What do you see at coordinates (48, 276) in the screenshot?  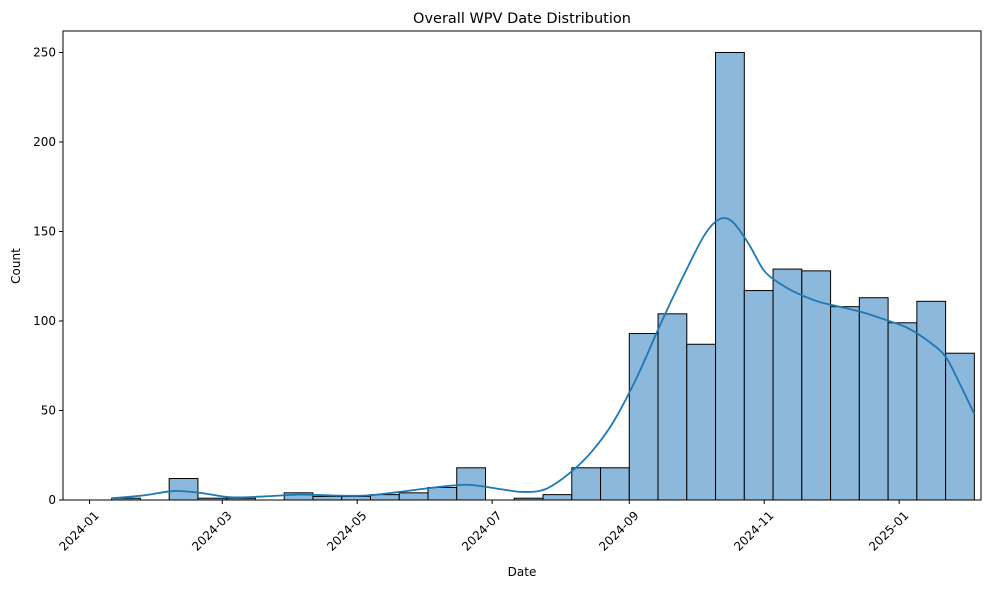 I see `y-axis: 0 50 100 150 200 250` at bounding box center [48, 276].